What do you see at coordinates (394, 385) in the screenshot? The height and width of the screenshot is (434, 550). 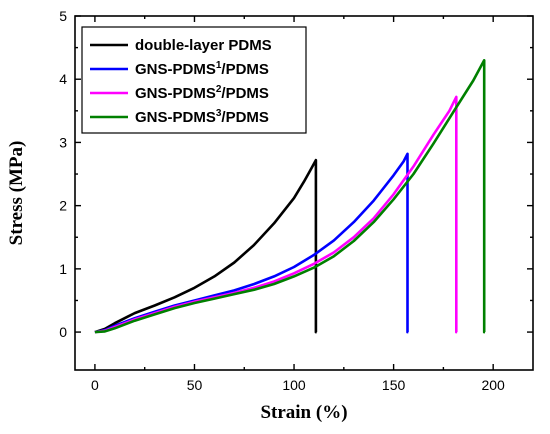 I see `x-tick-label: 150` at bounding box center [394, 385].